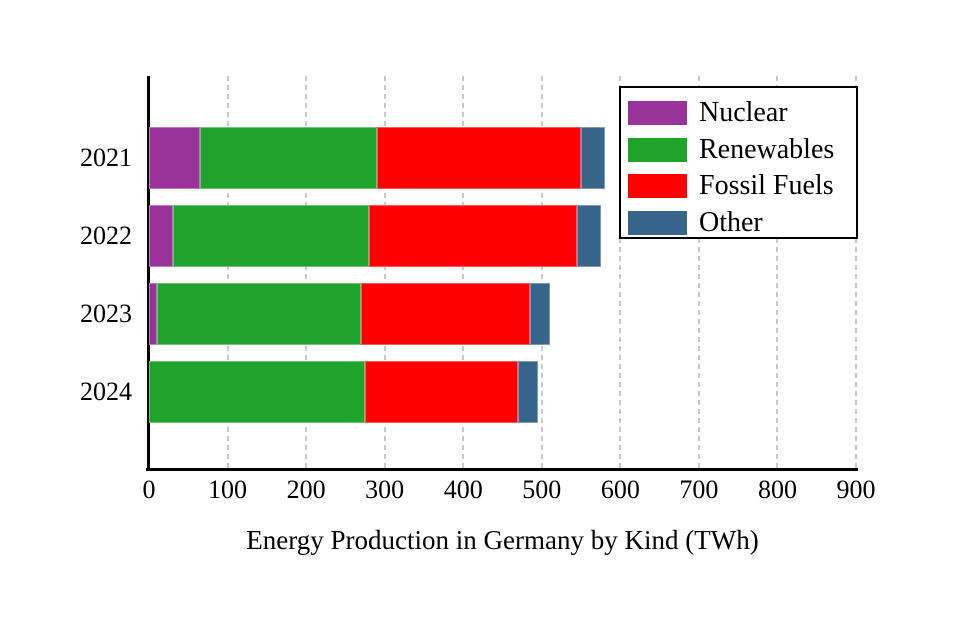  What do you see at coordinates (731, 222) in the screenshot?
I see `legend-label: Other` at bounding box center [731, 222].